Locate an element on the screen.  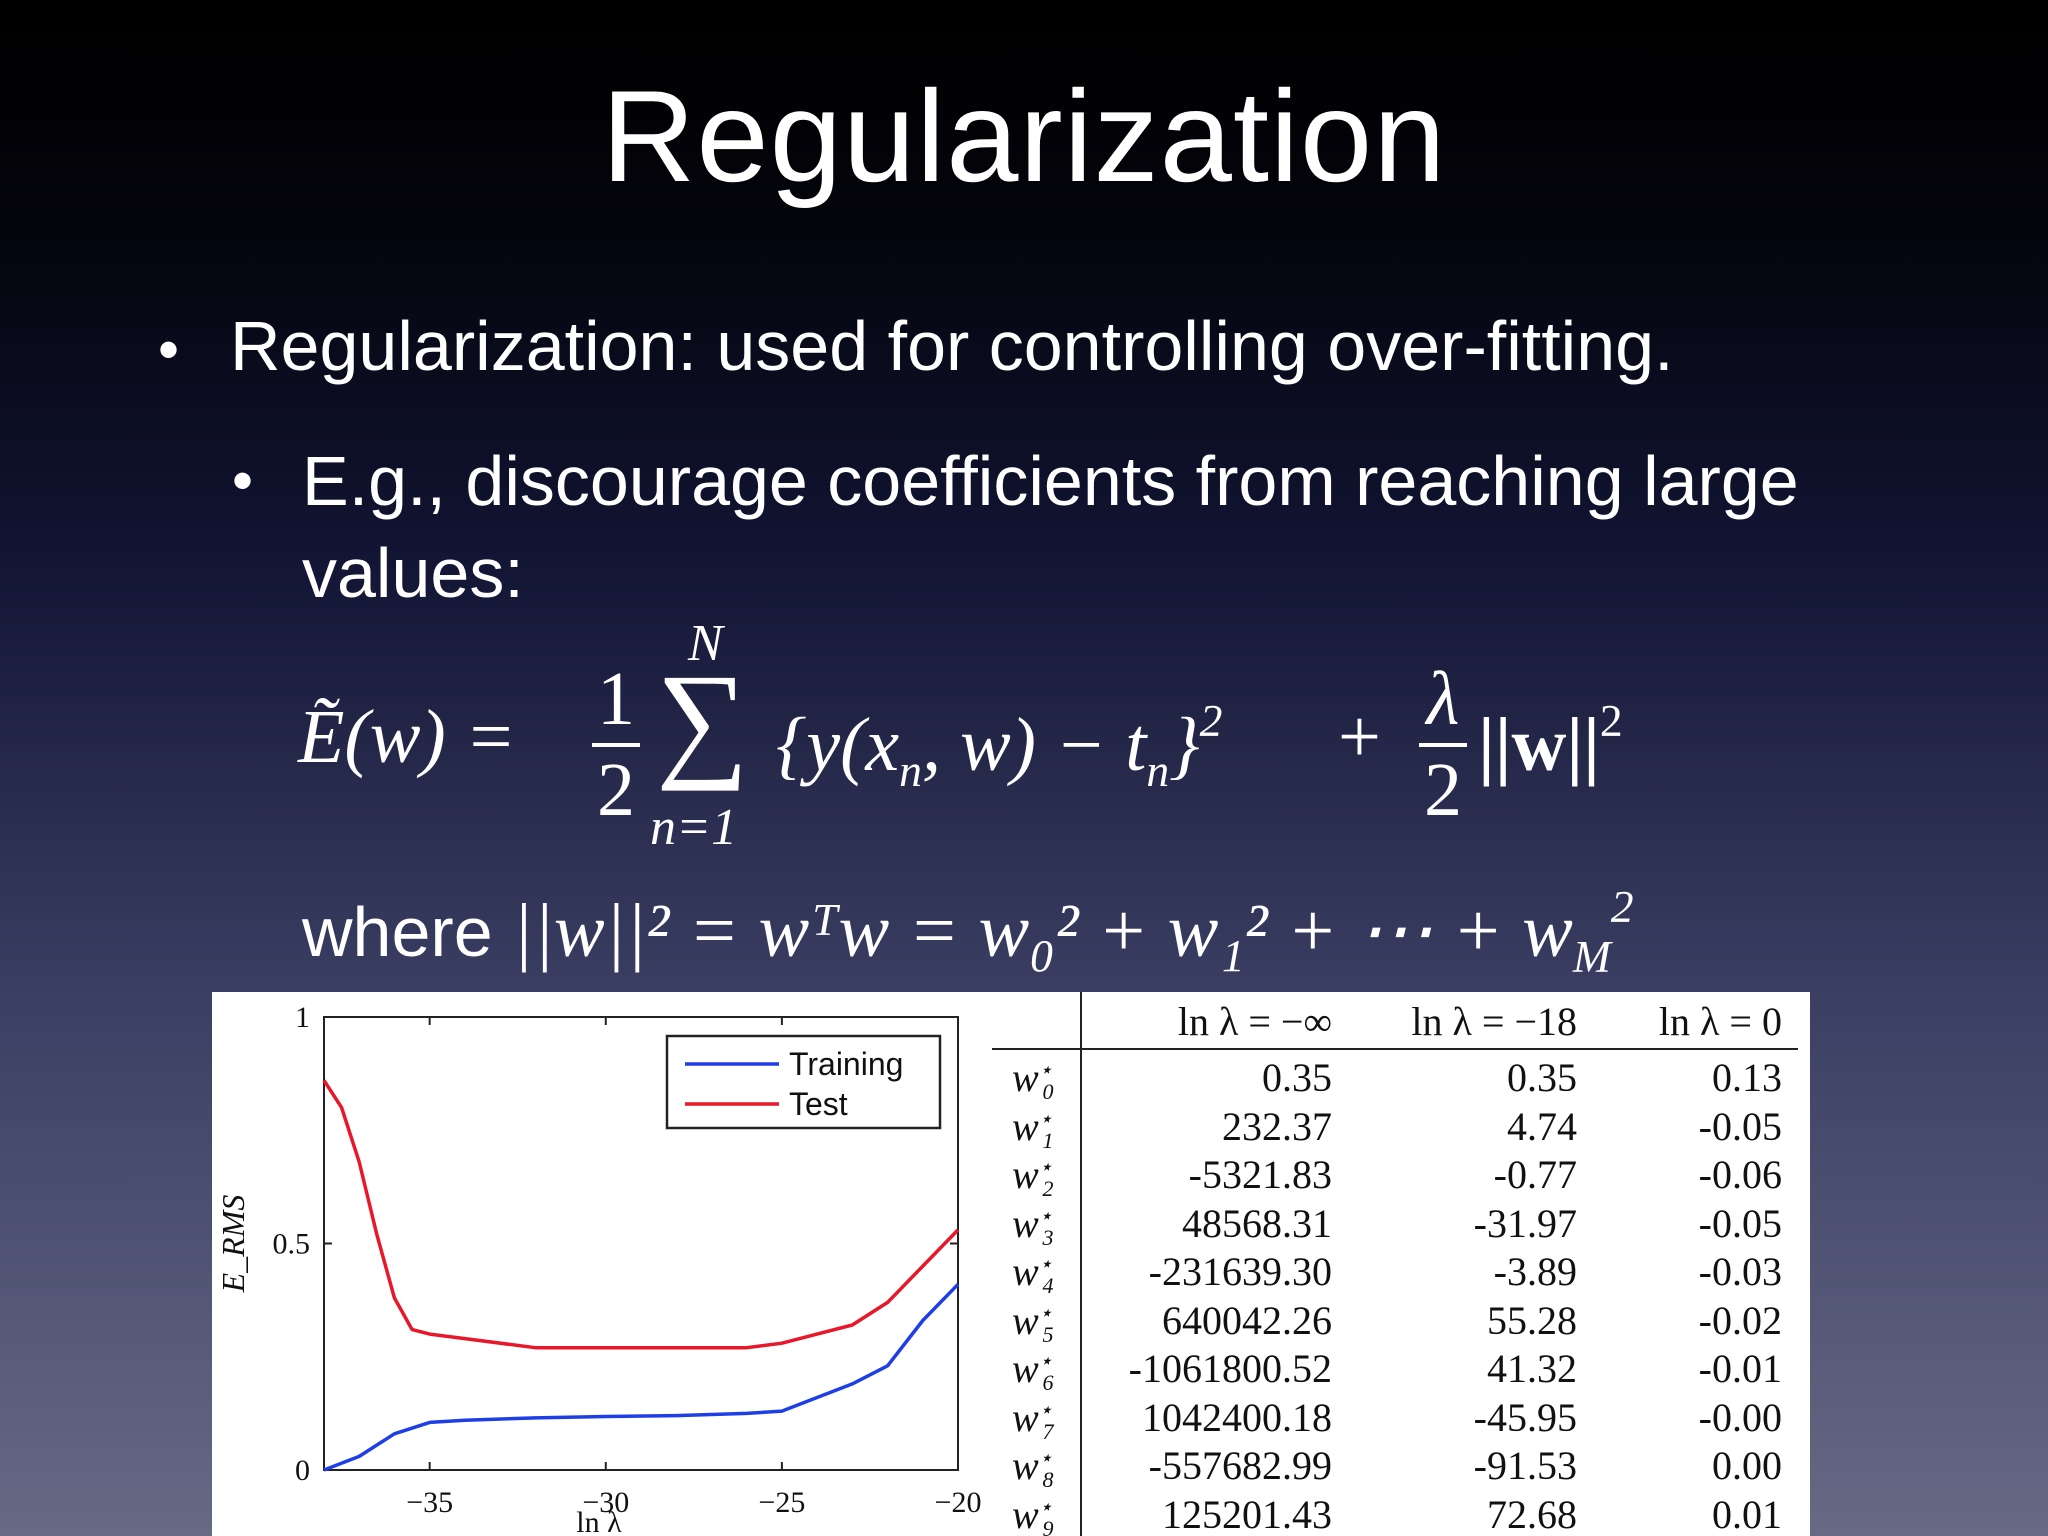
table-cell: -1061800.52 is located at coordinates (1230, 1368).